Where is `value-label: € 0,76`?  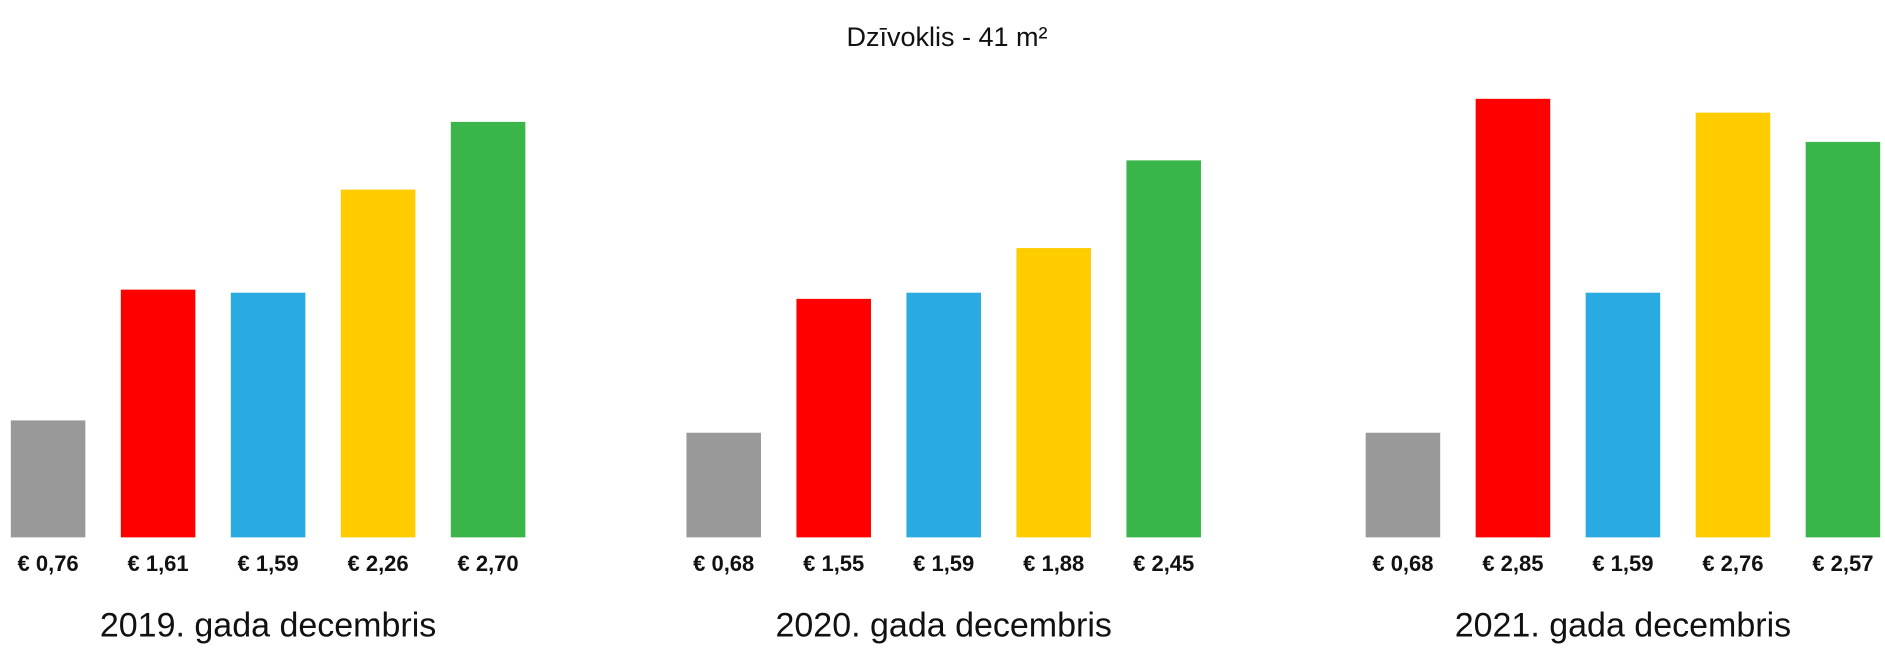 value-label: € 0,76 is located at coordinates (48, 563).